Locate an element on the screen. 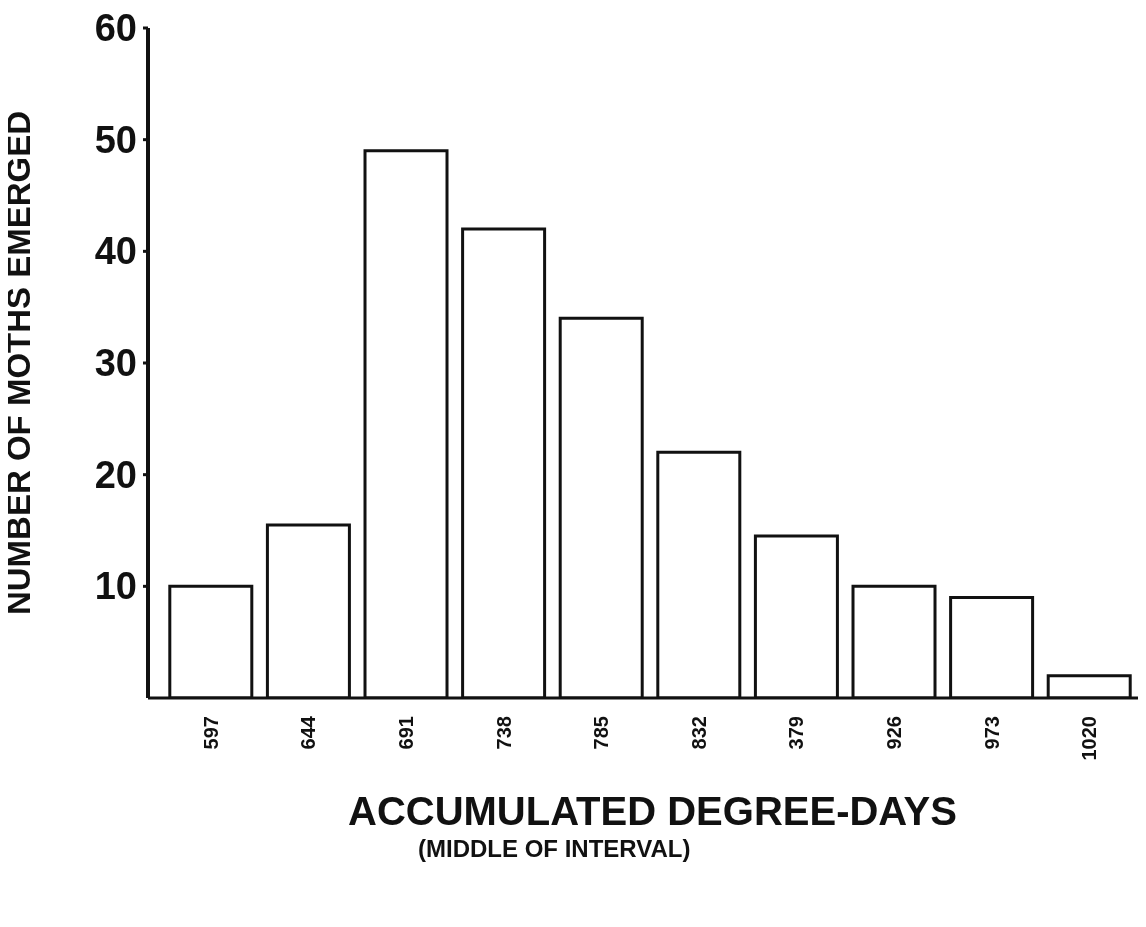 The height and width of the screenshot is (927, 1146). x-tick-label: 926 is located at coordinates (894, 733).